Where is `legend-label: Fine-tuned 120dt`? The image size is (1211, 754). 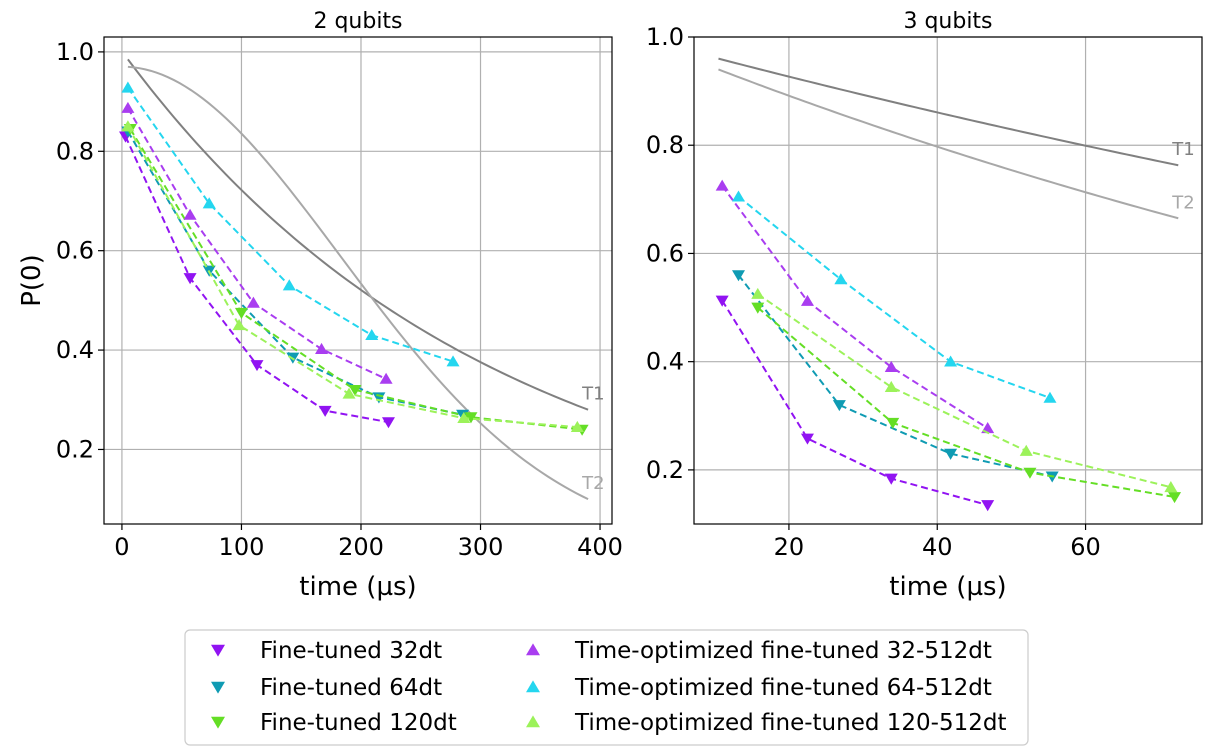
legend-label: Fine-tuned 120dt is located at coordinates (358, 723).